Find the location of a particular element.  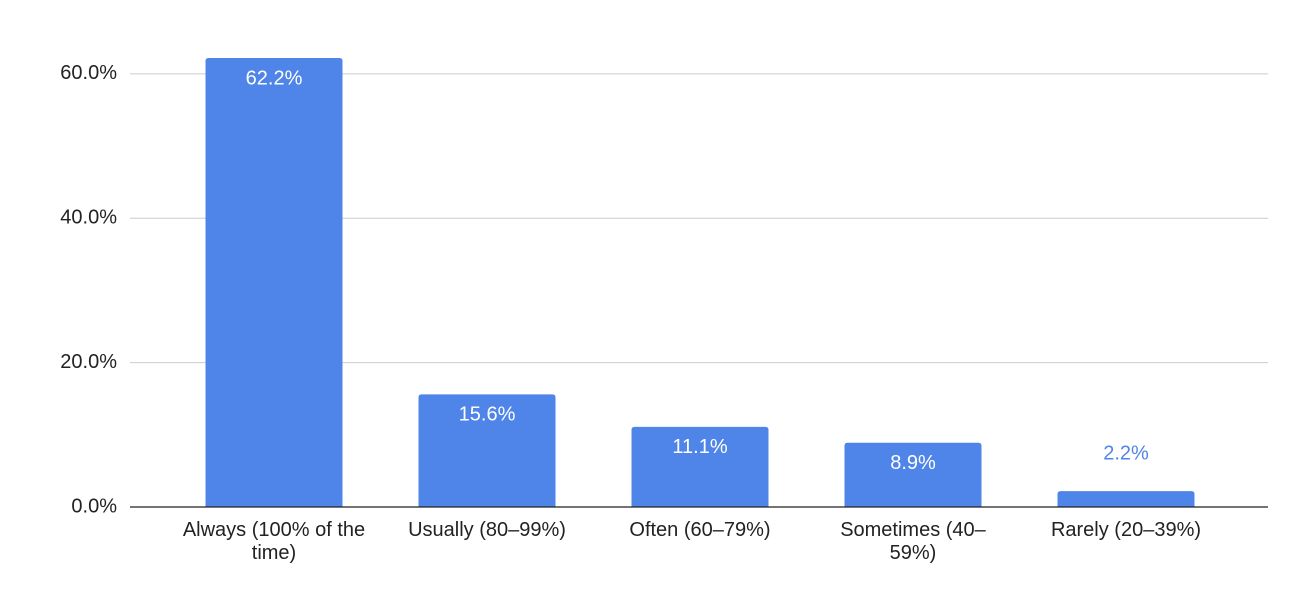

value-label: 11.1% is located at coordinates (699, 447).